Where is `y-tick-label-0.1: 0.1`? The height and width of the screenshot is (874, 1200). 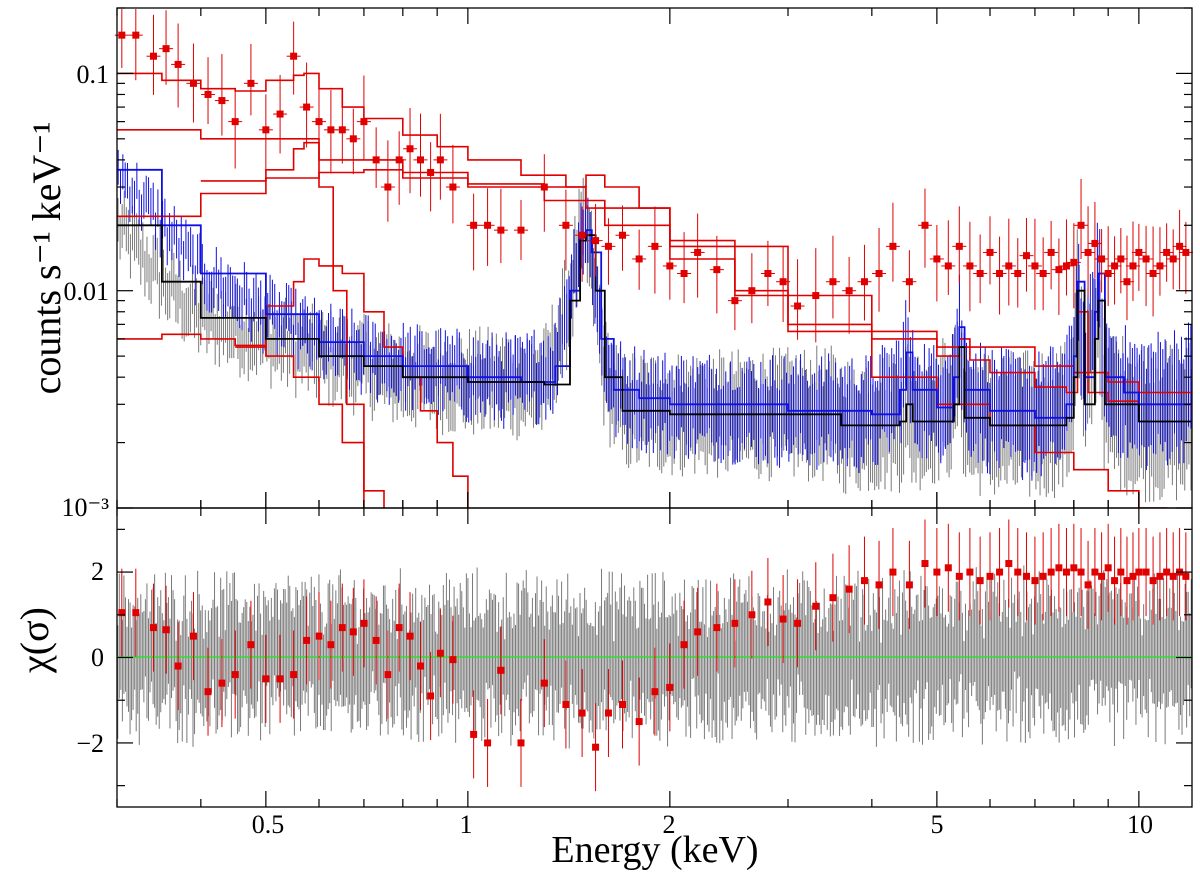 y-tick-label-0.1: 0.1 is located at coordinates (93, 74).